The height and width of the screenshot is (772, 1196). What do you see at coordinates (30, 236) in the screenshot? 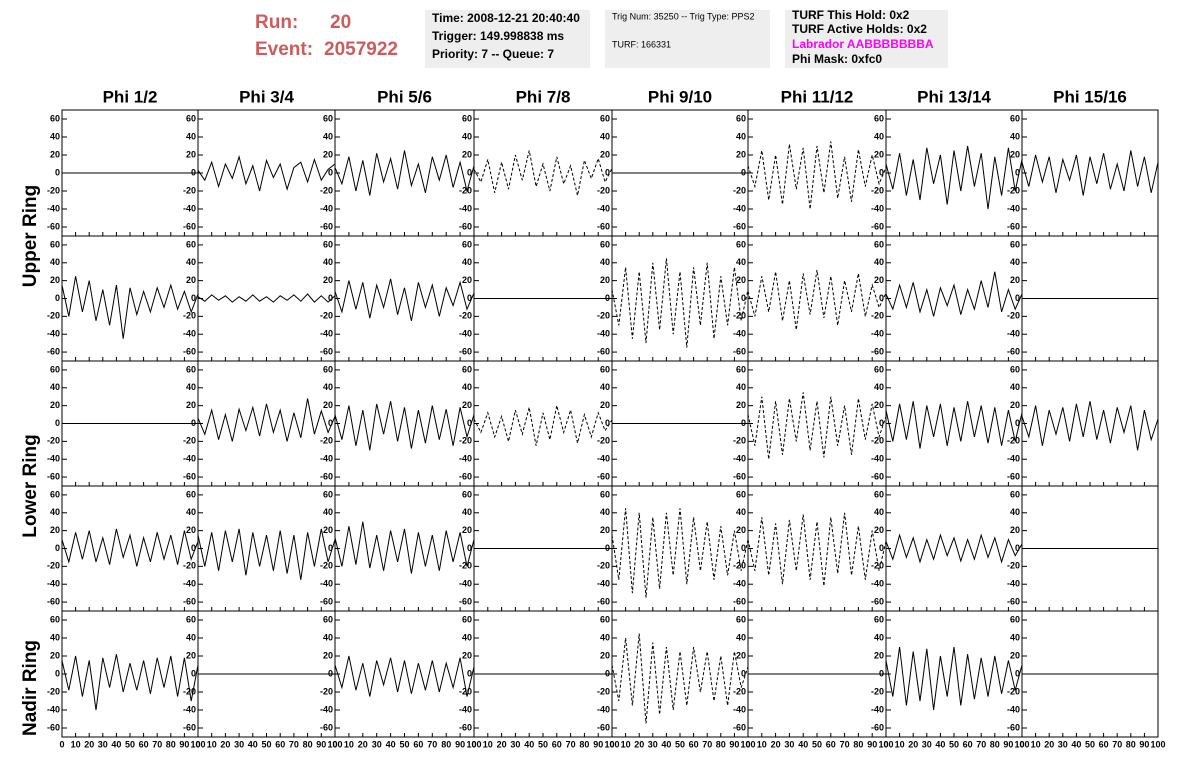
I see `row-title: Upper Ring` at bounding box center [30, 236].